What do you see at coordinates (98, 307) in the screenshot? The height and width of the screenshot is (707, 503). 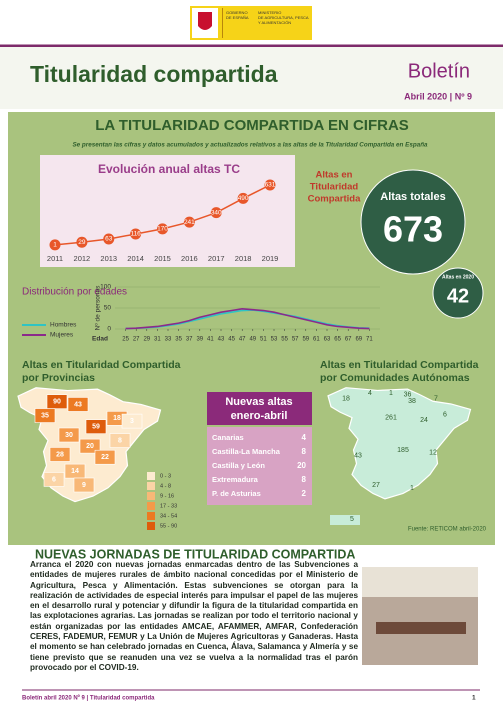 I see `y-axis-label: Nº de personas` at bounding box center [98, 307].